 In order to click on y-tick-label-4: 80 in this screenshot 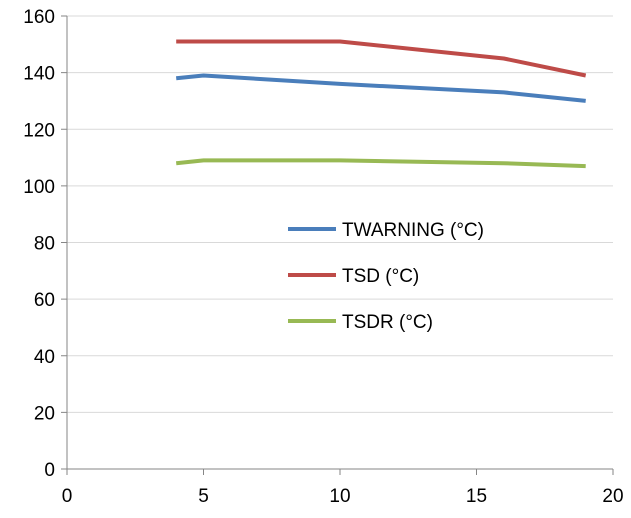, I will do `click(44, 244)`.